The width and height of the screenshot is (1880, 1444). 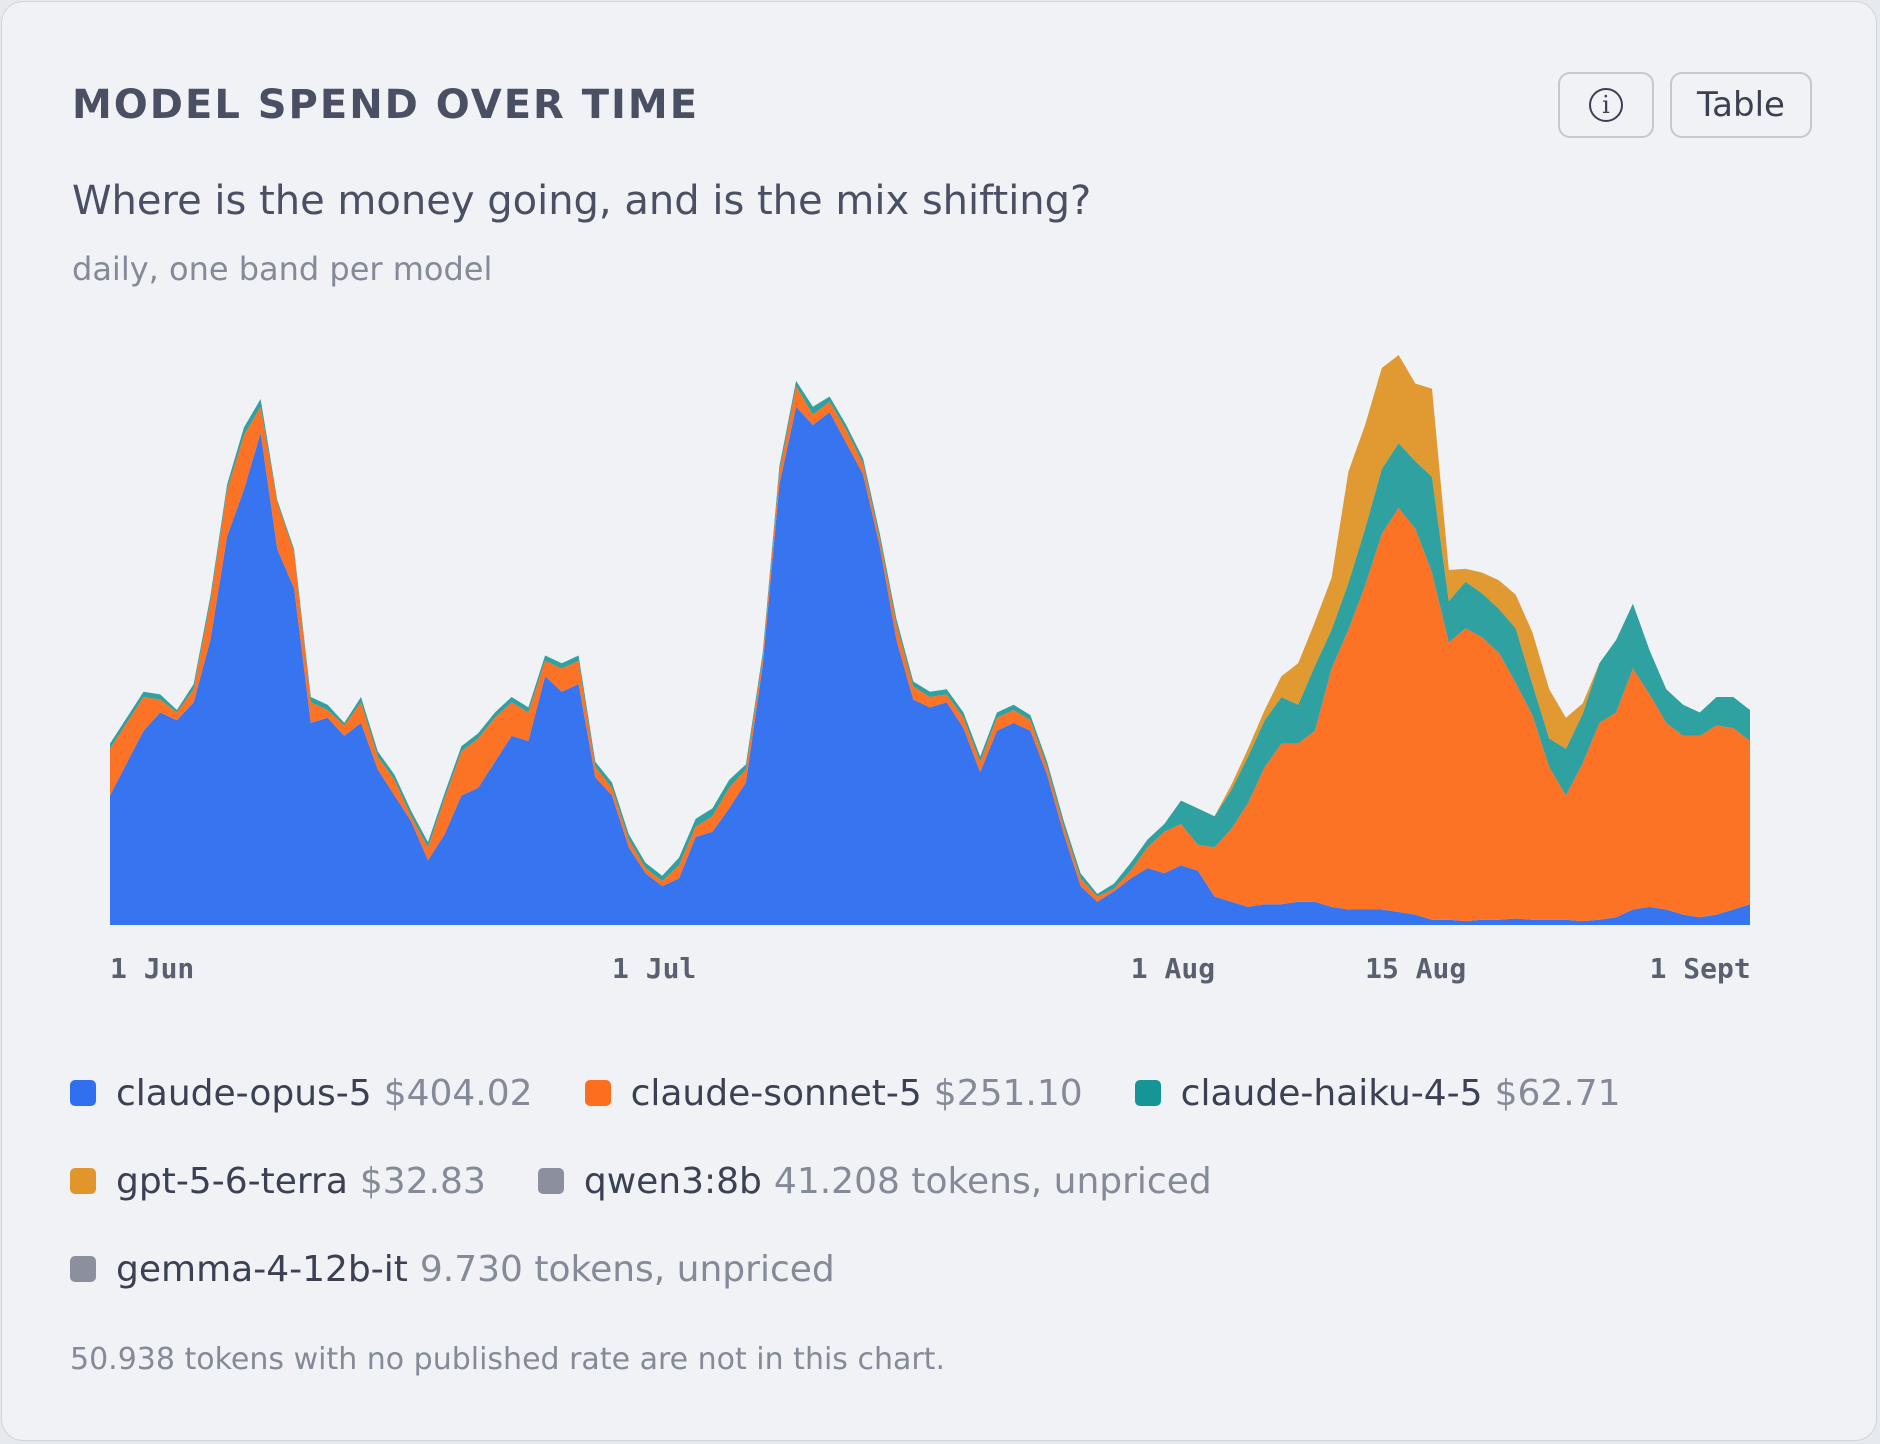 I want to click on legend-value: $32.83, so click(x=422, y=1181).